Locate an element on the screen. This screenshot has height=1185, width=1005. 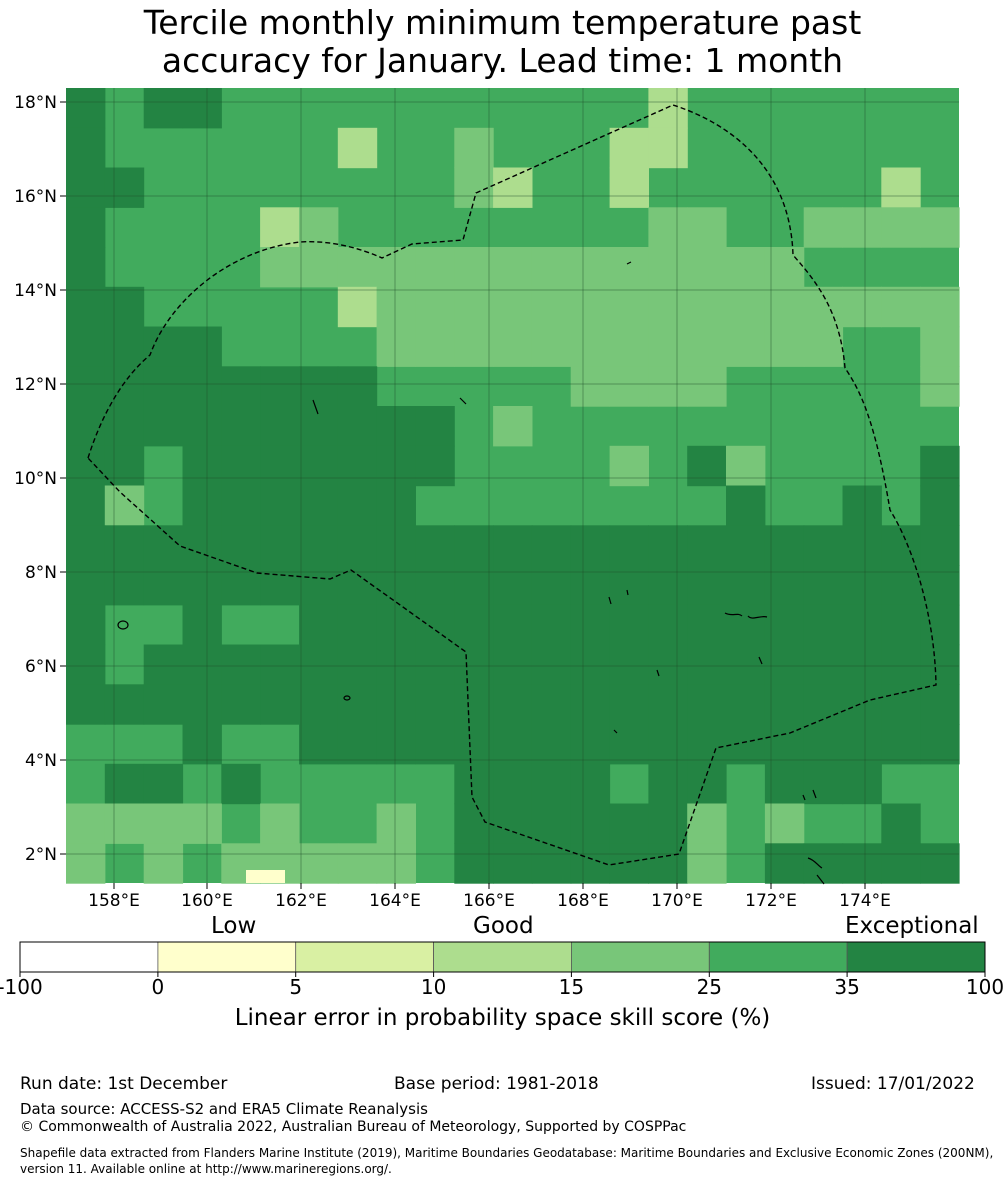
lon-tick-label: 166°E is located at coordinates (489, 901).